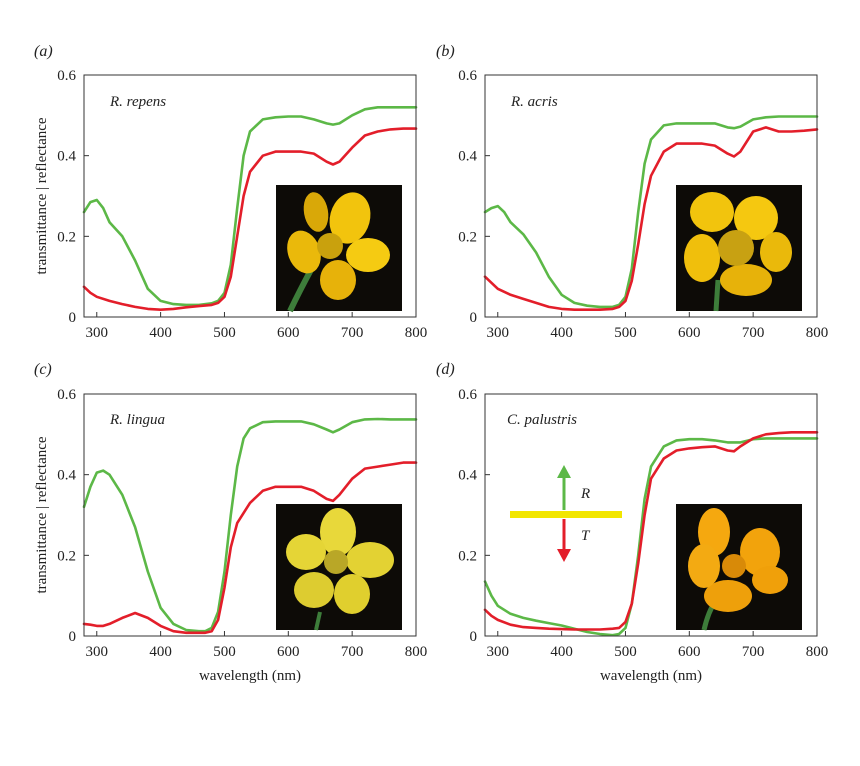  Describe the element at coordinates (137, 420) in the screenshot. I see `species-label: R. lingua` at that location.